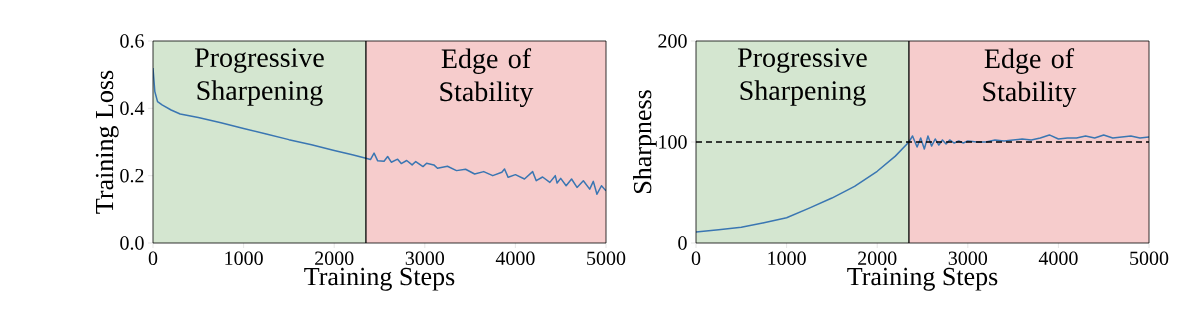  What do you see at coordinates (682, 243) in the screenshot?
I see `y-tick-label: 0` at bounding box center [682, 243].